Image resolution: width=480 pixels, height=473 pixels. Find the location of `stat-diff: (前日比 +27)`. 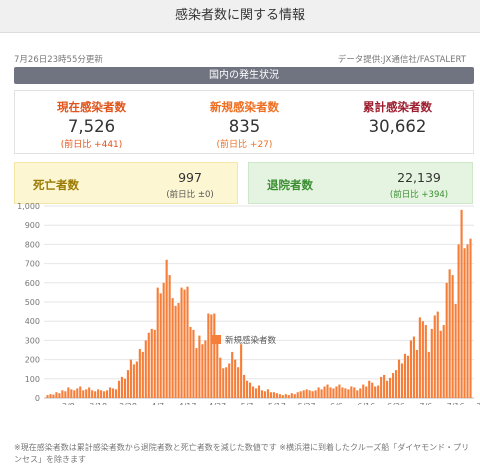

stat-diff: (前日比 +27) is located at coordinates (244, 145).